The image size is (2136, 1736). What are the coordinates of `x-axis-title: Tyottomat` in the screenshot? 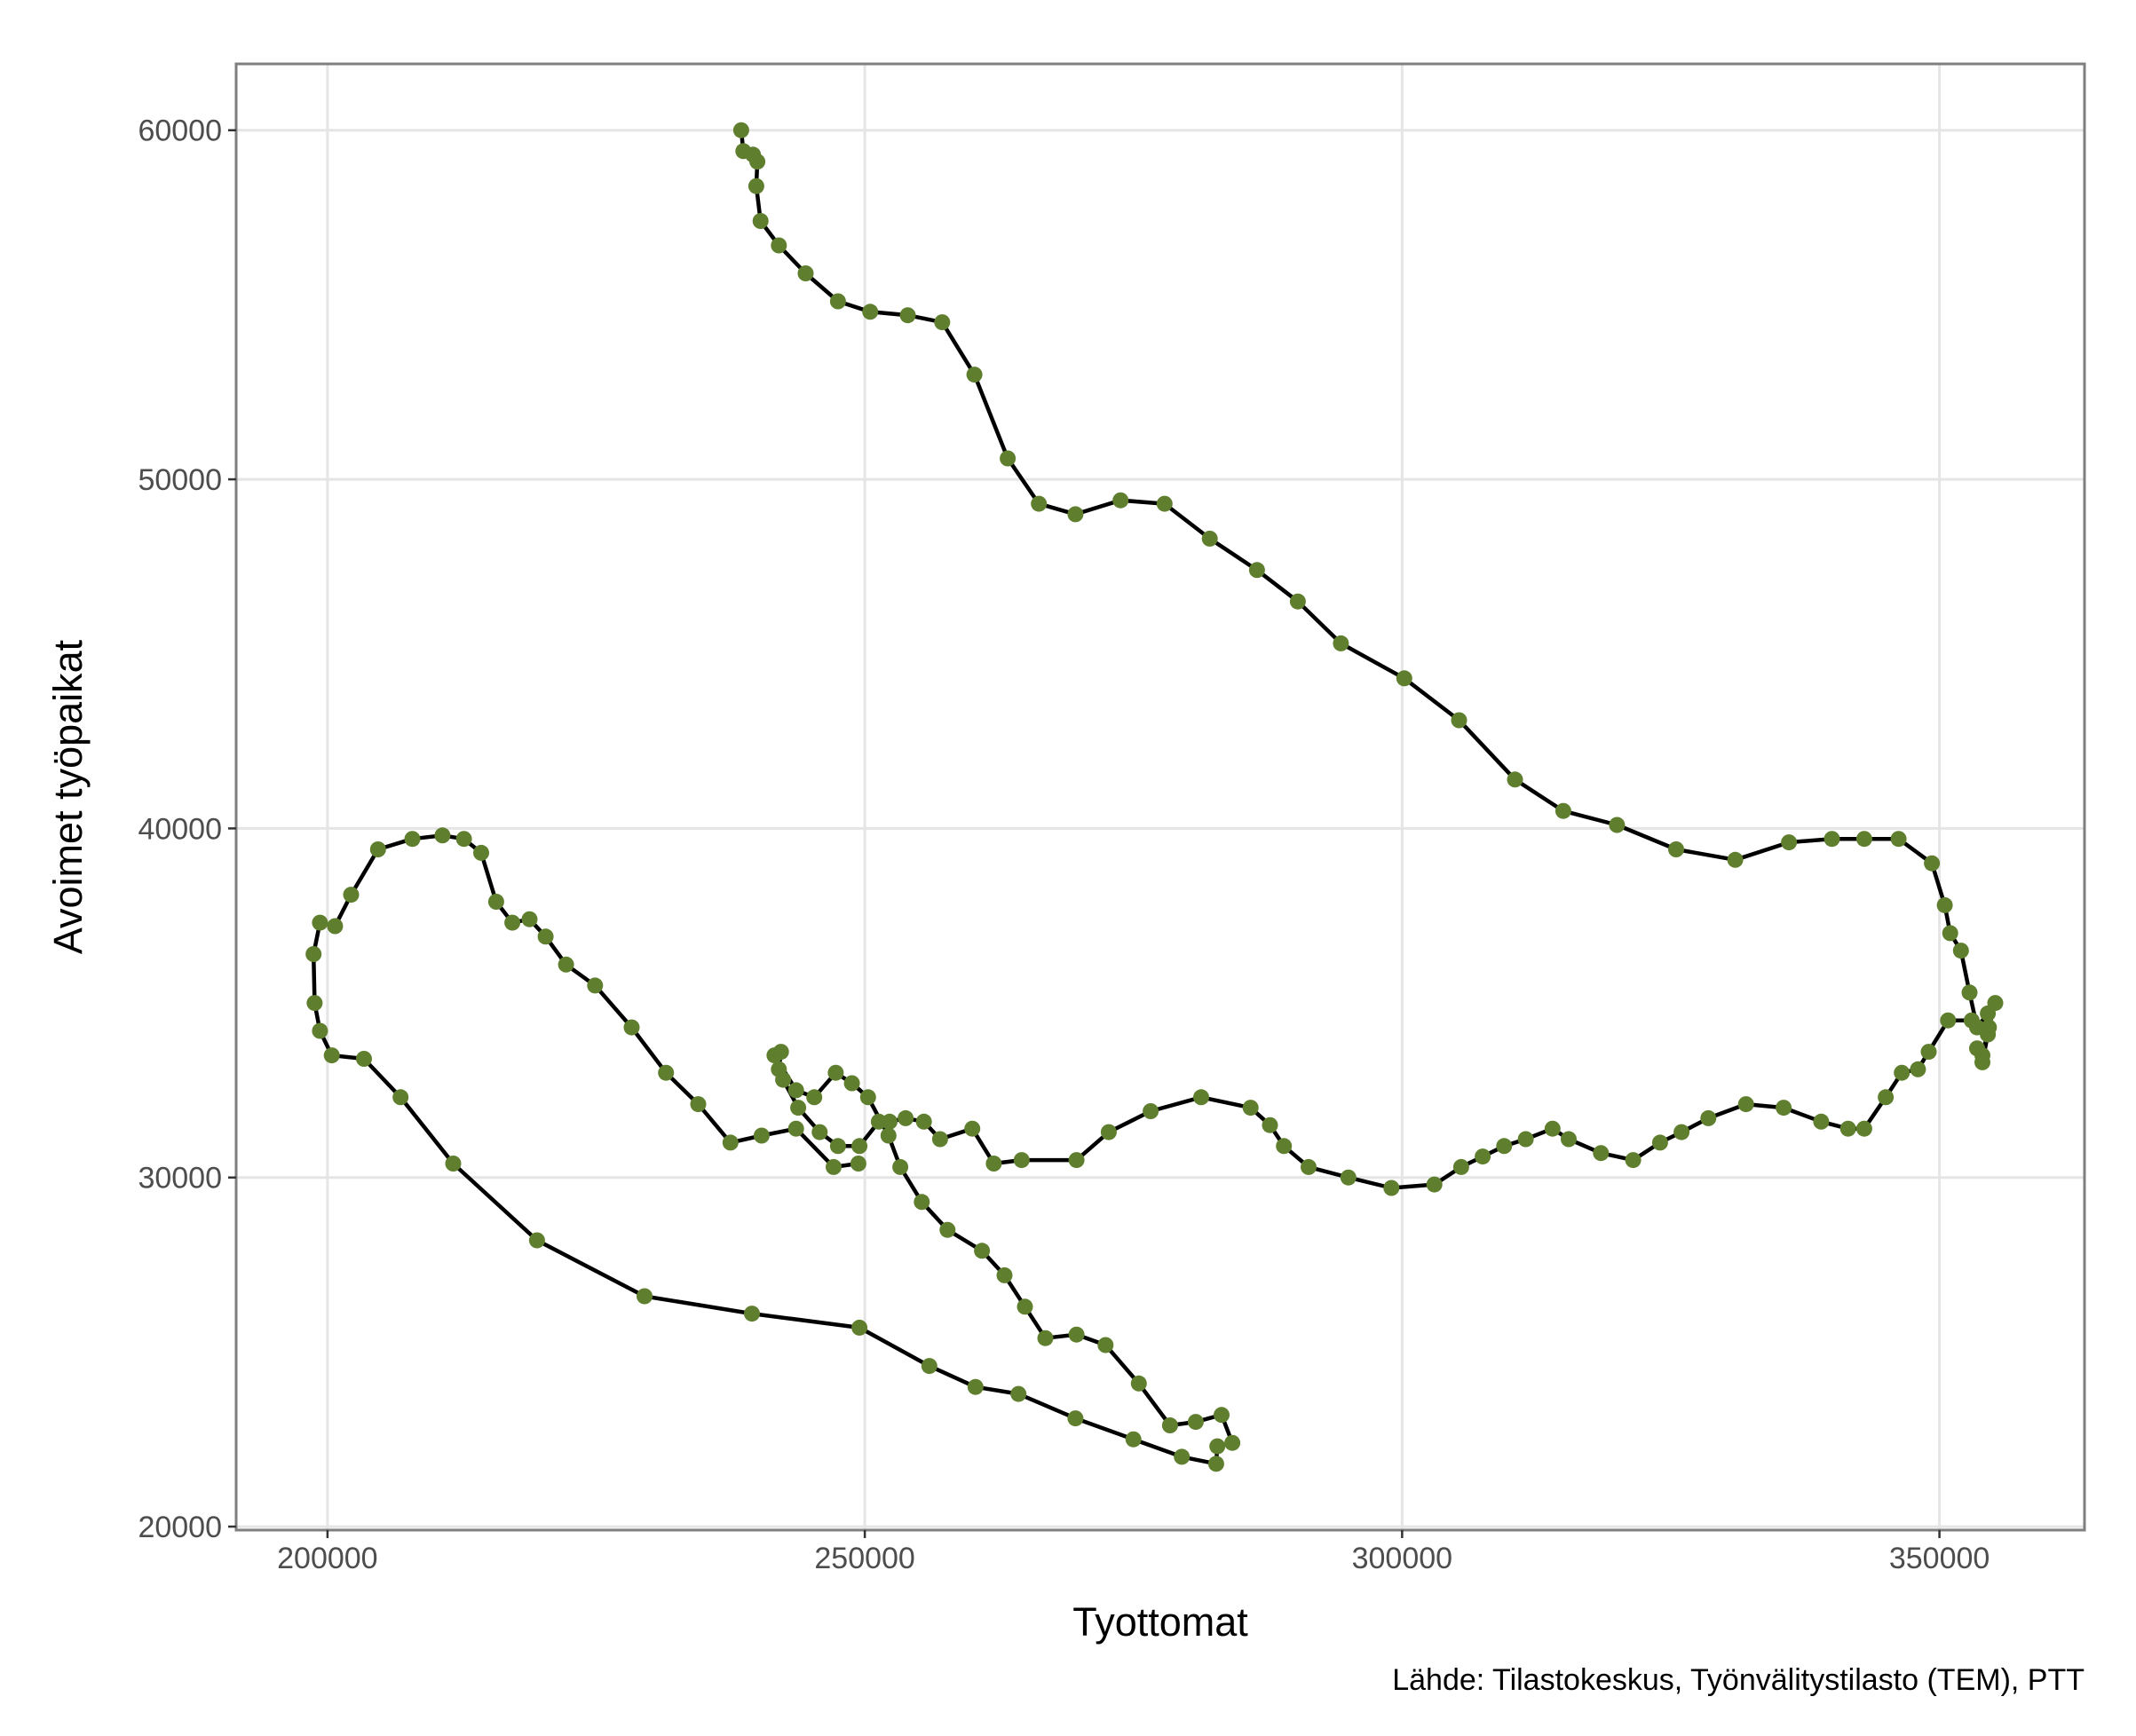 It's located at (1160, 1622).